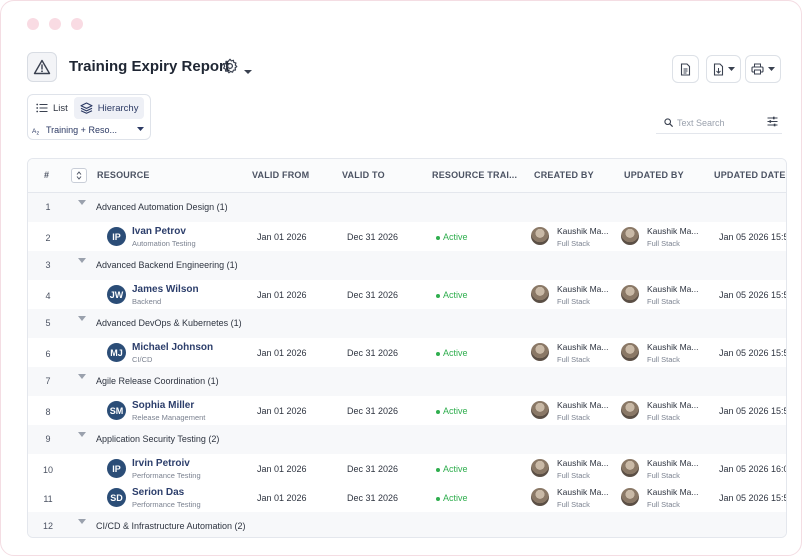 The height and width of the screenshot is (556, 802). I want to click on resource-name: Serion Das, so click(158, 492).